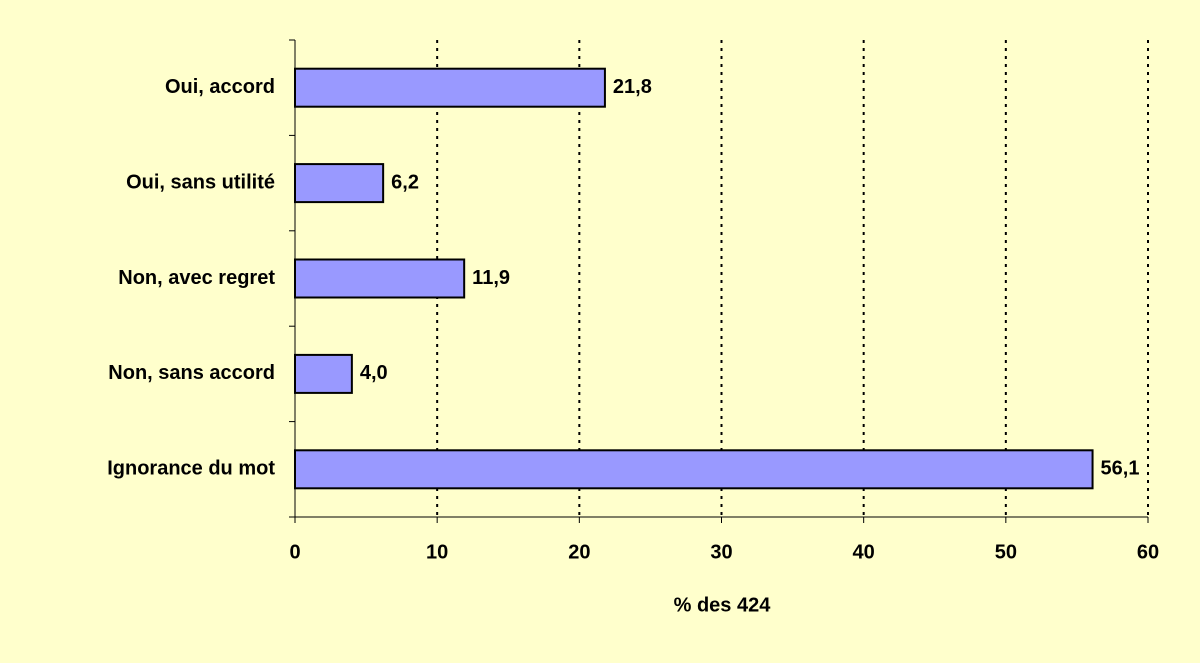 This screenshot has width=1200, height=663. What do you see at coordinates (1148, 552) in the screenshot?
I see `x-tick-label: 60` at bounding box center [1148, 552].